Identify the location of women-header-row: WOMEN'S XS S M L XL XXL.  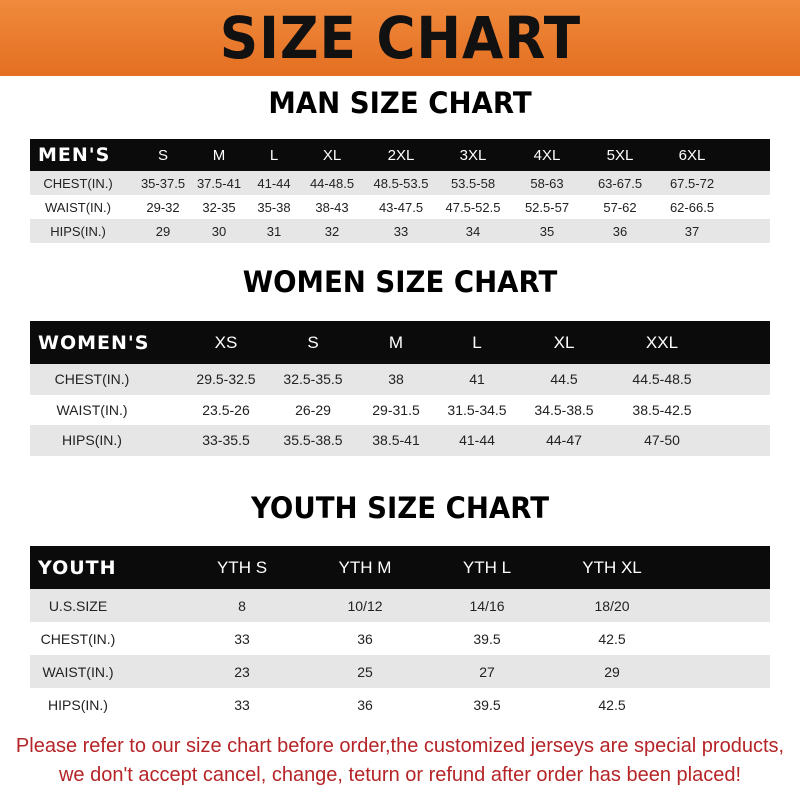
(400, 342).